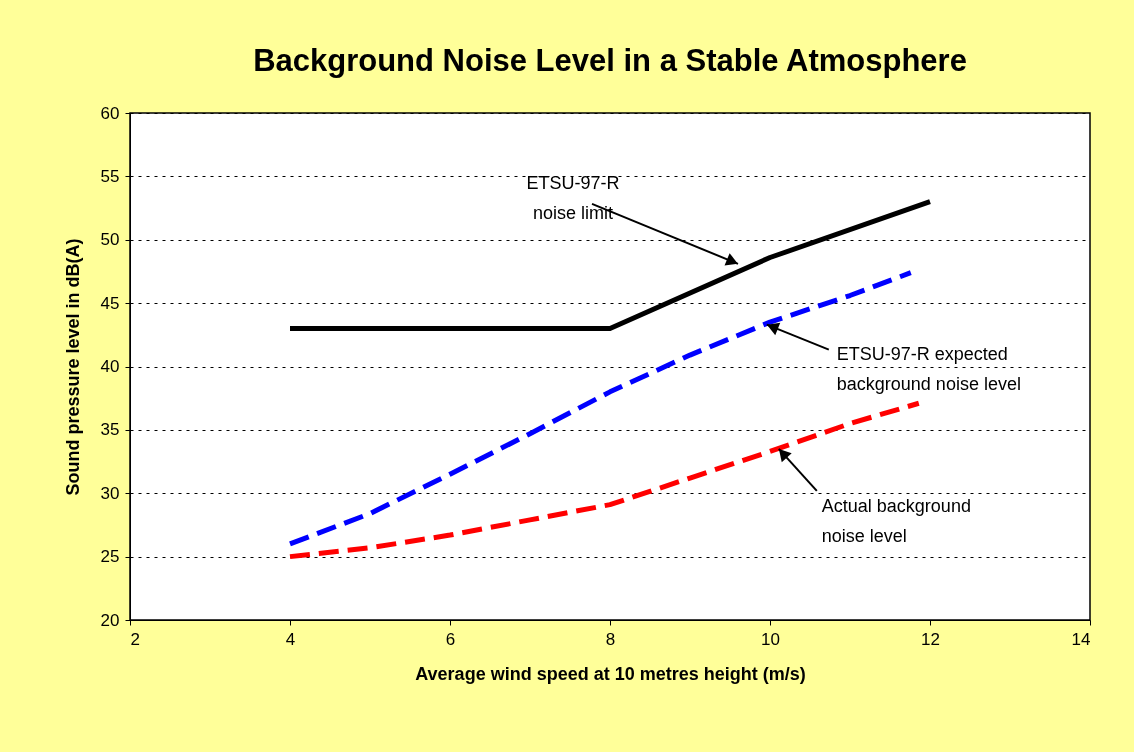  Describe the element at coordinates (110, 430) in the screenshot. I see `y-tick-label: 35` at that location.